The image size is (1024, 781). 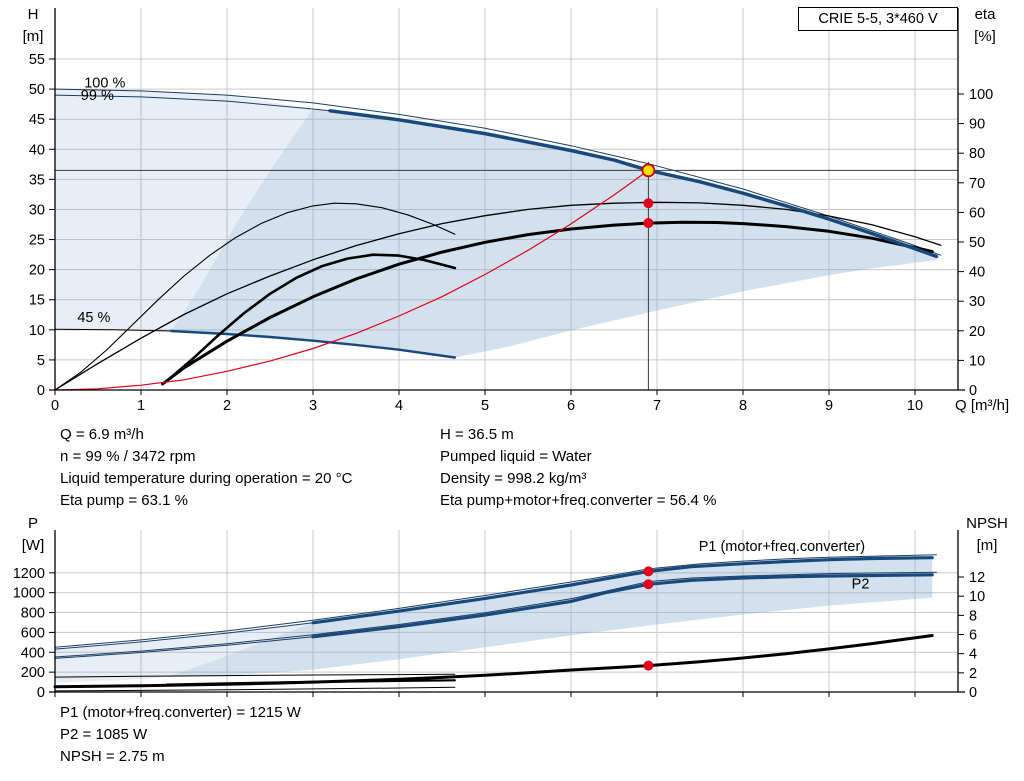 What do you see at coordinates (399, 406) in the screenshot?
I see `x-tick-label: 4` at bounding box center [399, 406].